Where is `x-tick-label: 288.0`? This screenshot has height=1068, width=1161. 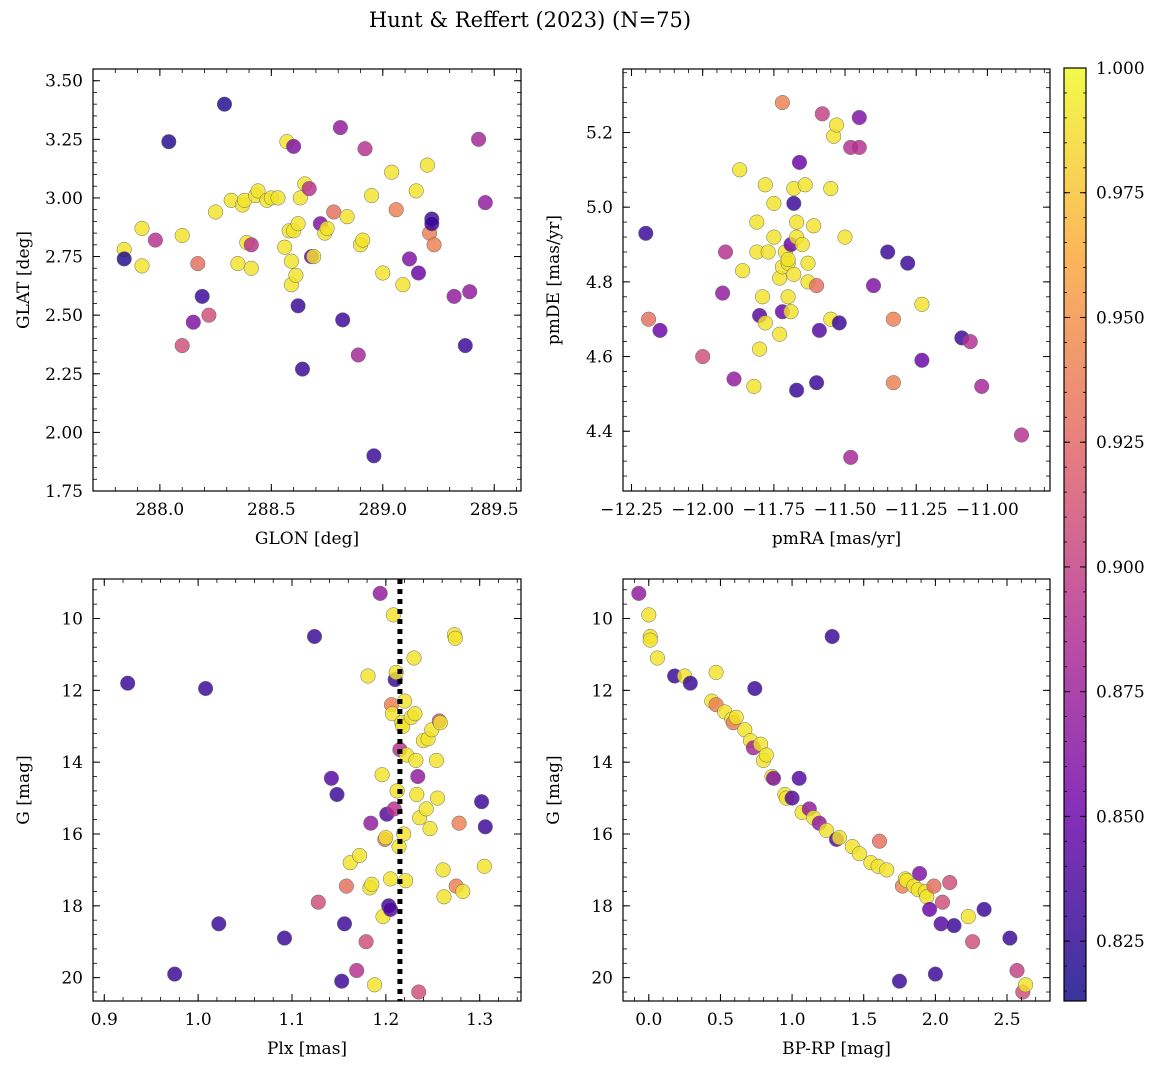 x-tick-label: 288.0 is located at coordinates (160, 510).